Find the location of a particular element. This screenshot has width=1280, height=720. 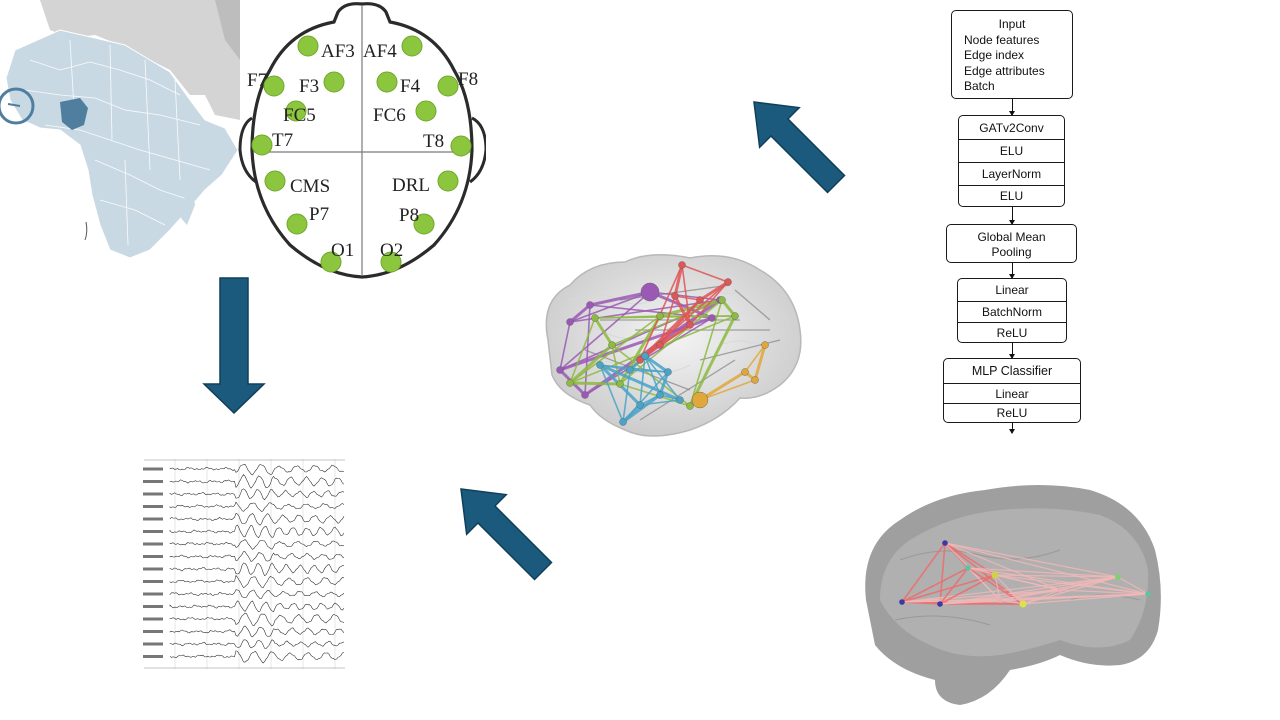

layernorm-layer: LayerNorm is located at coordinates (1011, 173).